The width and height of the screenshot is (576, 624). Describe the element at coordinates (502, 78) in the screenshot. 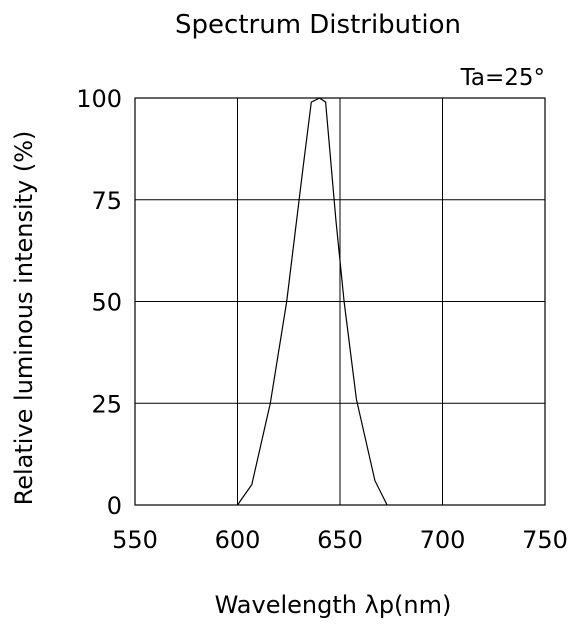

I see `condition-annotation: Ta=25°` at that location.